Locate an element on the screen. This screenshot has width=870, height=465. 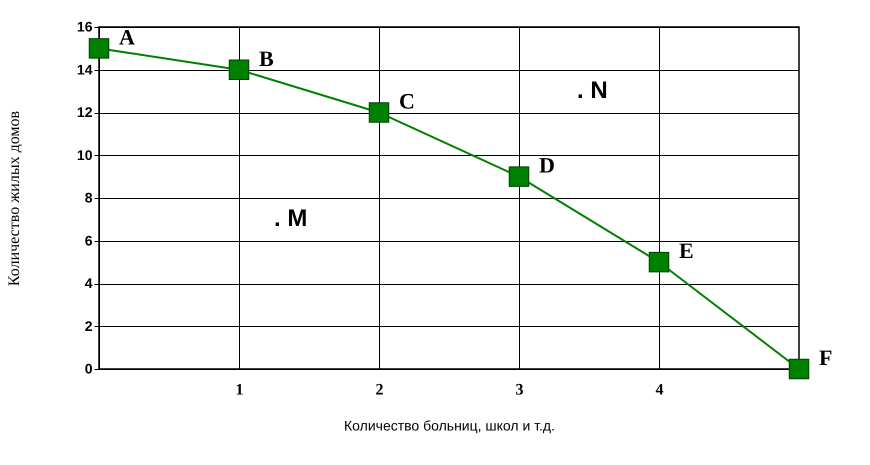
x-axis-title: Количество больниц, школ и т.д. is located at coordinates (449, 426).